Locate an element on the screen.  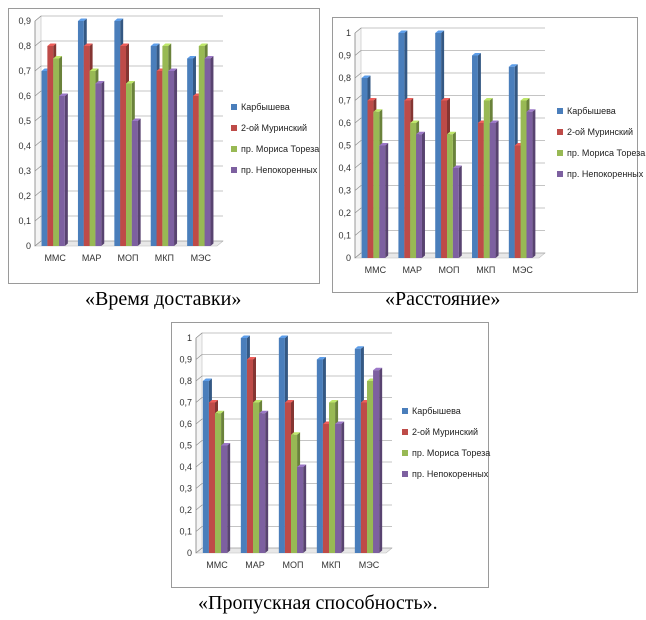
side-wall is located at coordinates (38, 131).